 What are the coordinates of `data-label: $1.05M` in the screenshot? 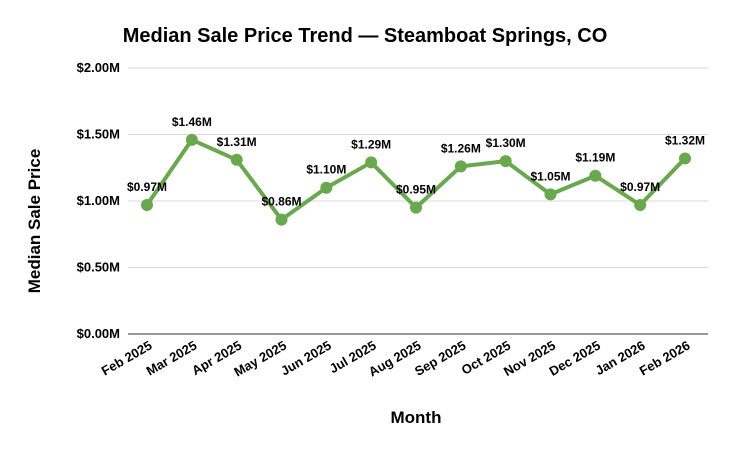 It's located at (550, 176).